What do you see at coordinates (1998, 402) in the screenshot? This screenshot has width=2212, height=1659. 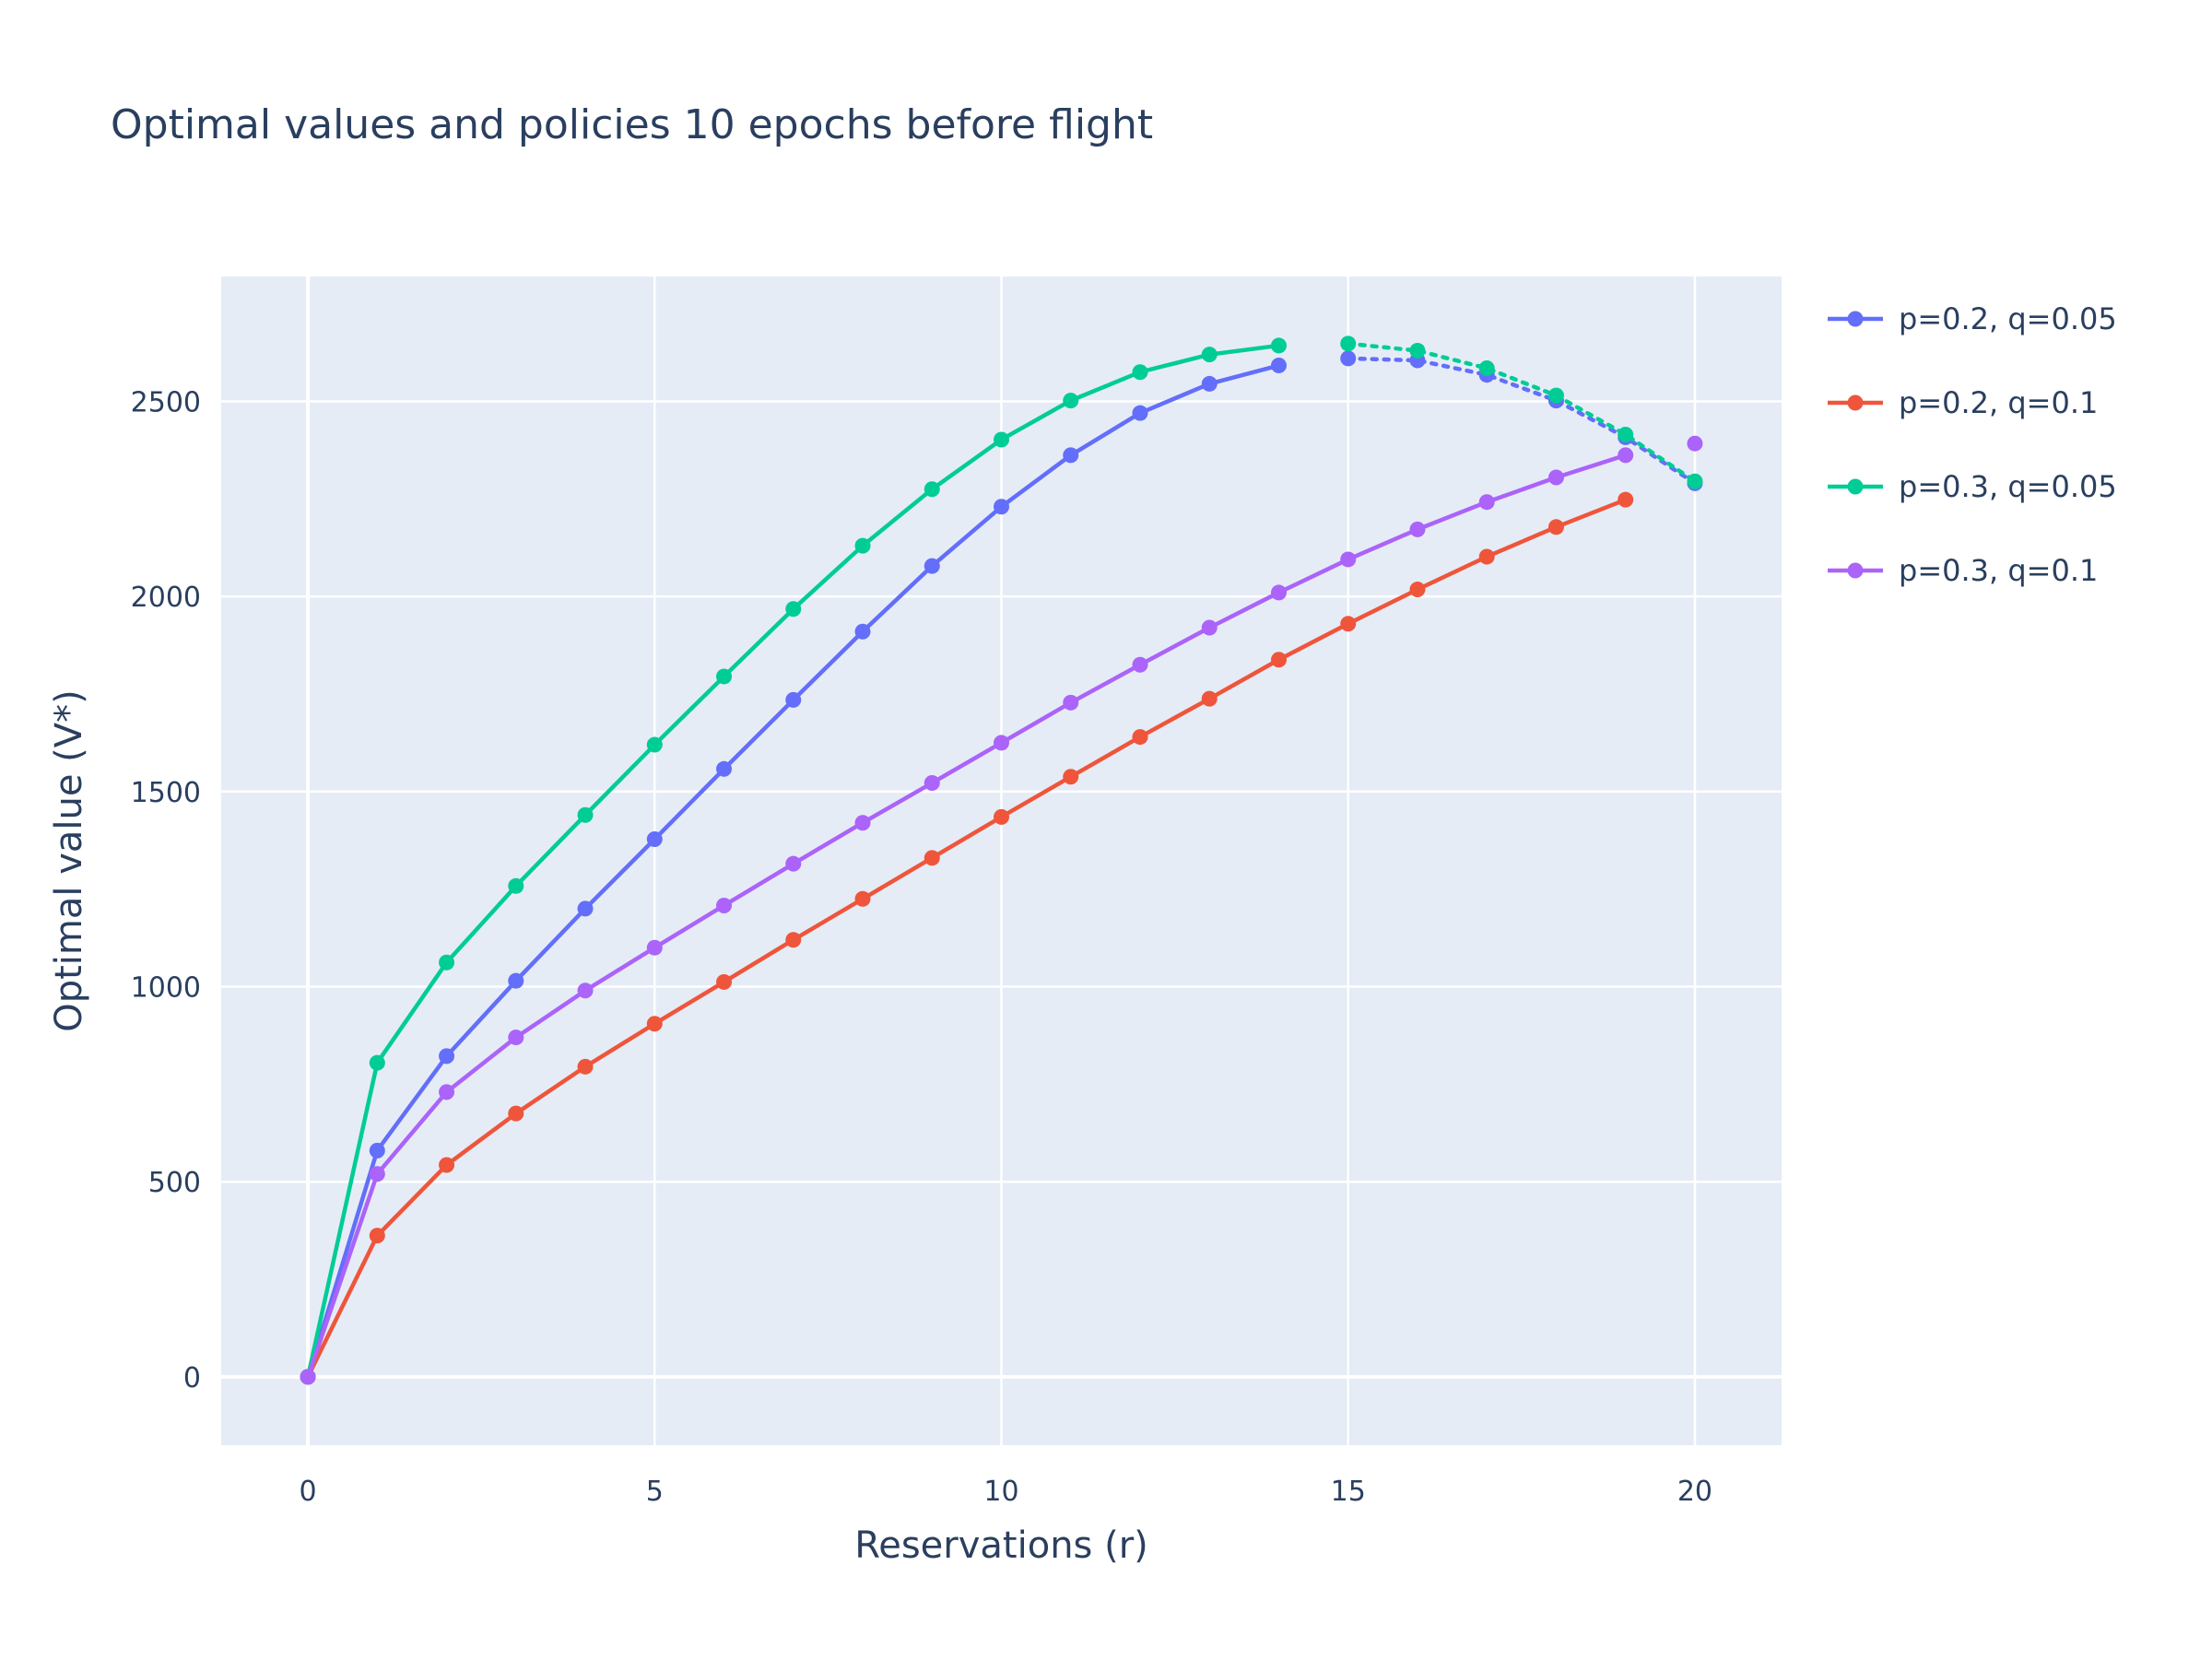 I see `legend-label: p=0.2, q=0.1` at bounding box center [1998, 402].